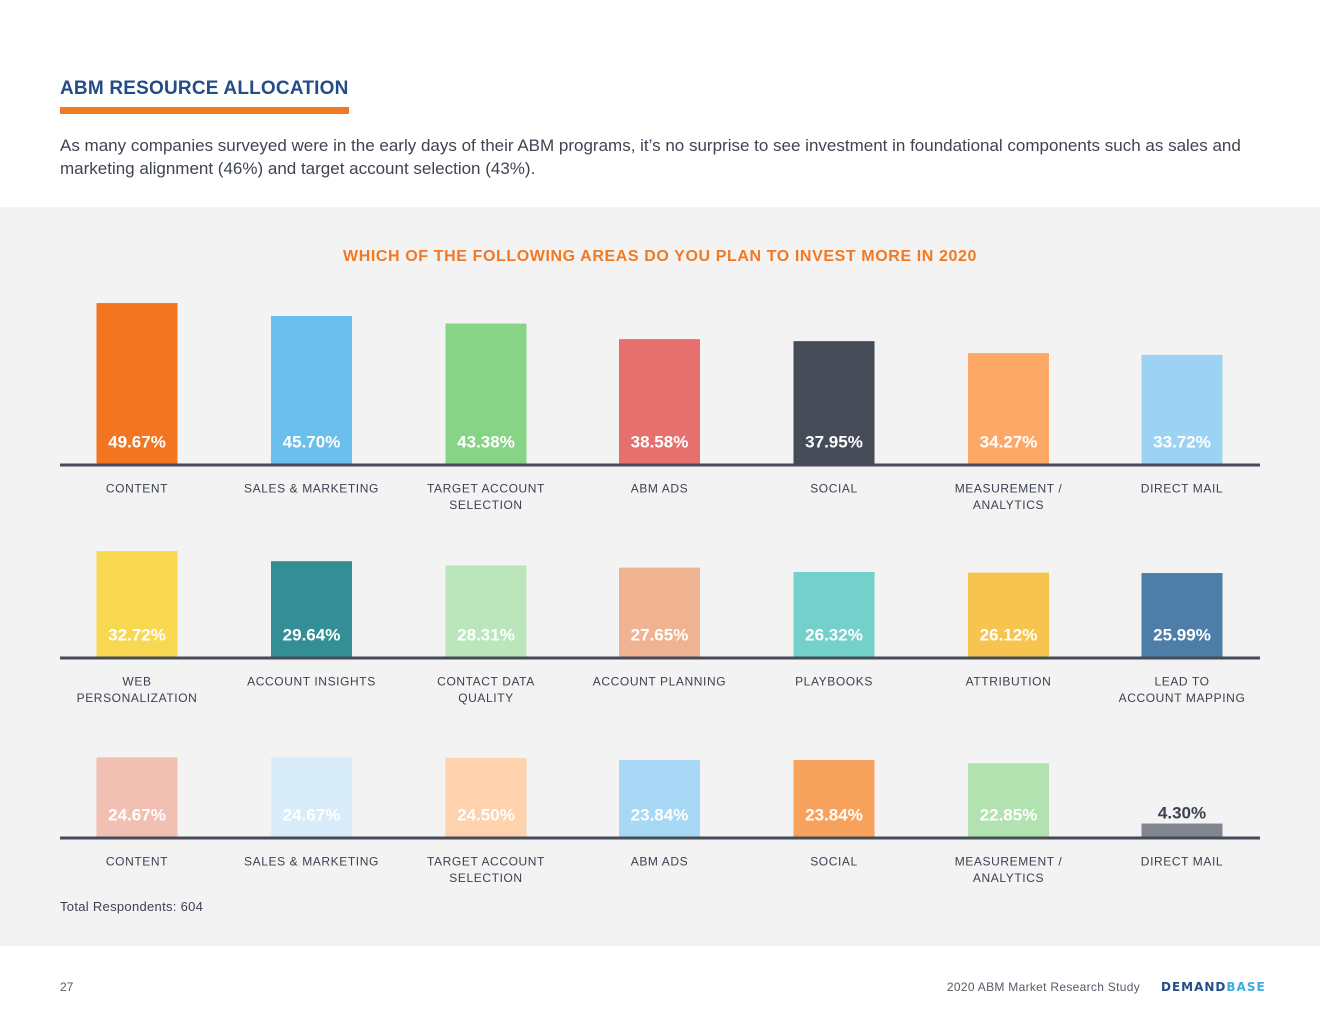 The height and width of the screenshot is (1020, 1320). What do you see at coordinates (312, 442) in the screenshot?
I see `bar-value-label: 45.70%` at bounding box center [312, 442].